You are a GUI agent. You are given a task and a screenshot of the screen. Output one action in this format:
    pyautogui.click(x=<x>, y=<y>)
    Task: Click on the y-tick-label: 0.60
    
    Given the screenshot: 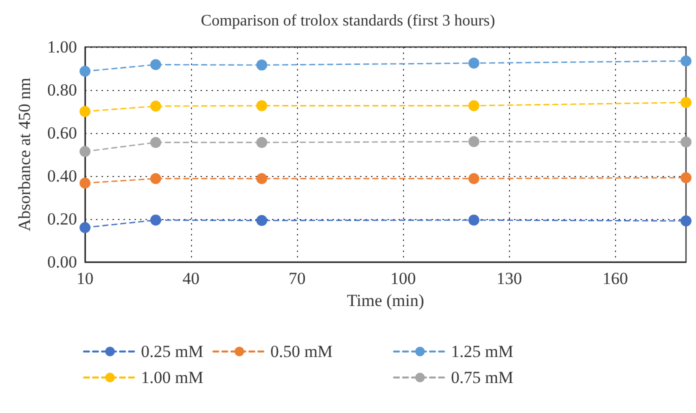 What is the action you would take?
    pyautogui.click(x=62, y=133)
    